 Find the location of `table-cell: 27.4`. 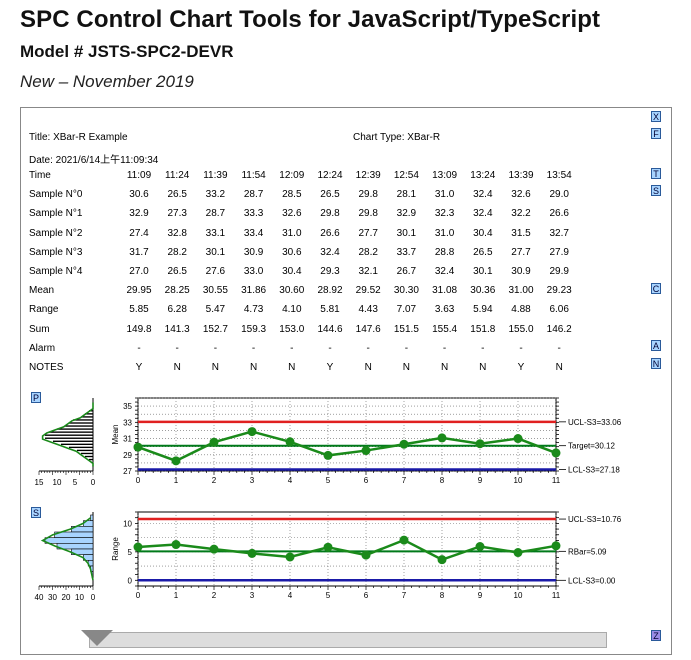

table-cell: 27.4 is located at coordinates (139, 233).